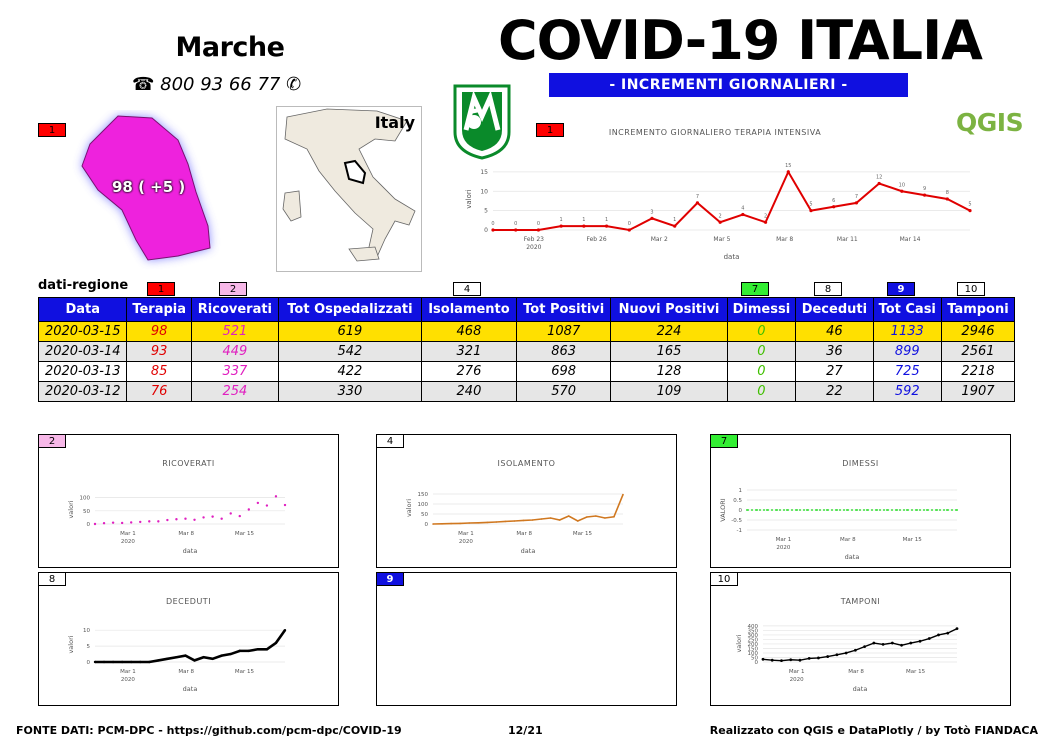  I want to click on cell-deceduti: 22, so click(834, 391).